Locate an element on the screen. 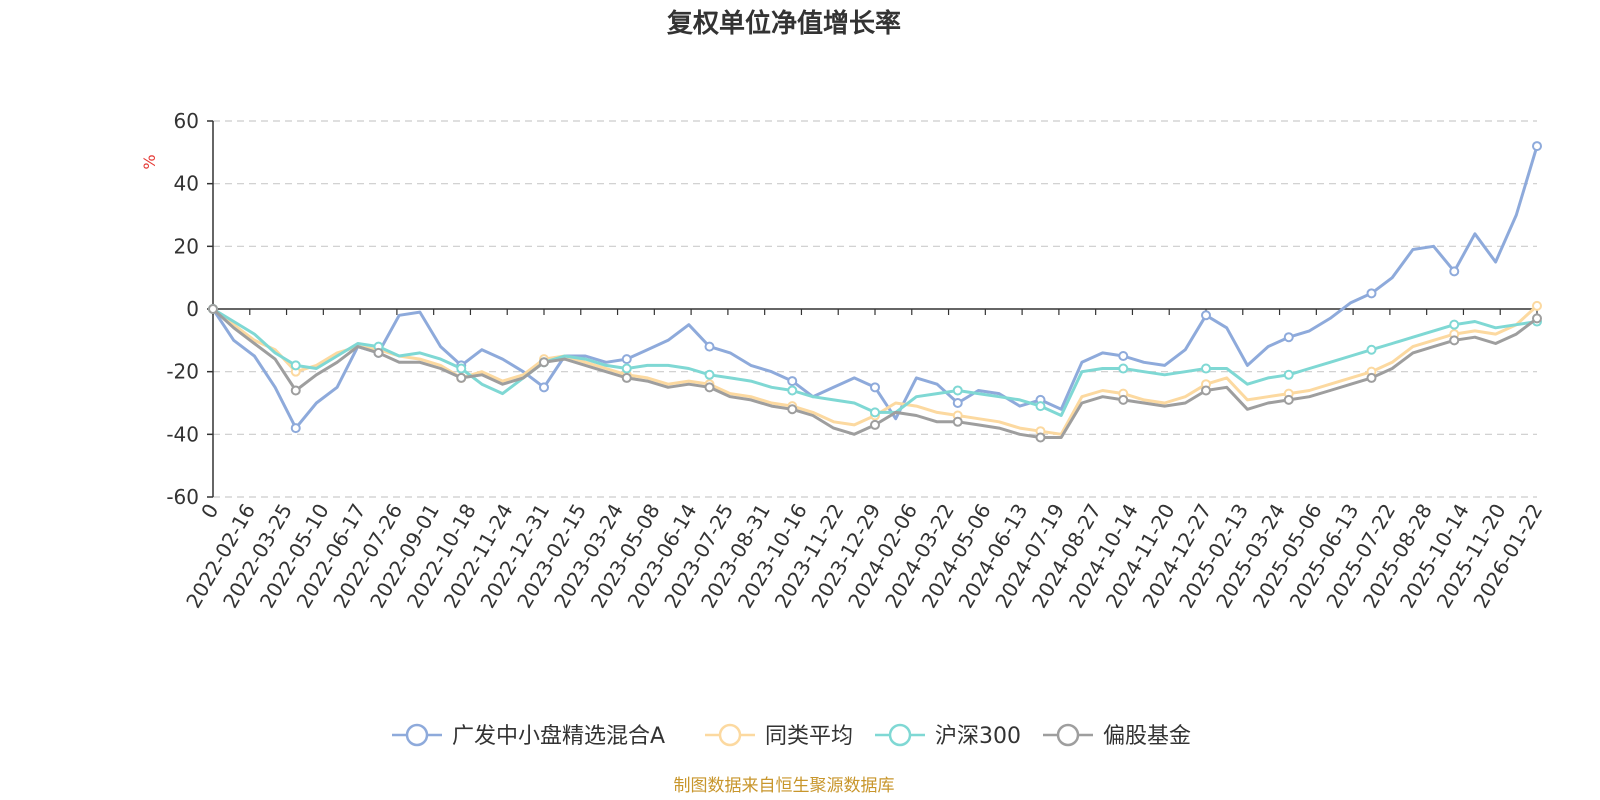  legend-item: 同类平均 is located at coordinates (779, 736).